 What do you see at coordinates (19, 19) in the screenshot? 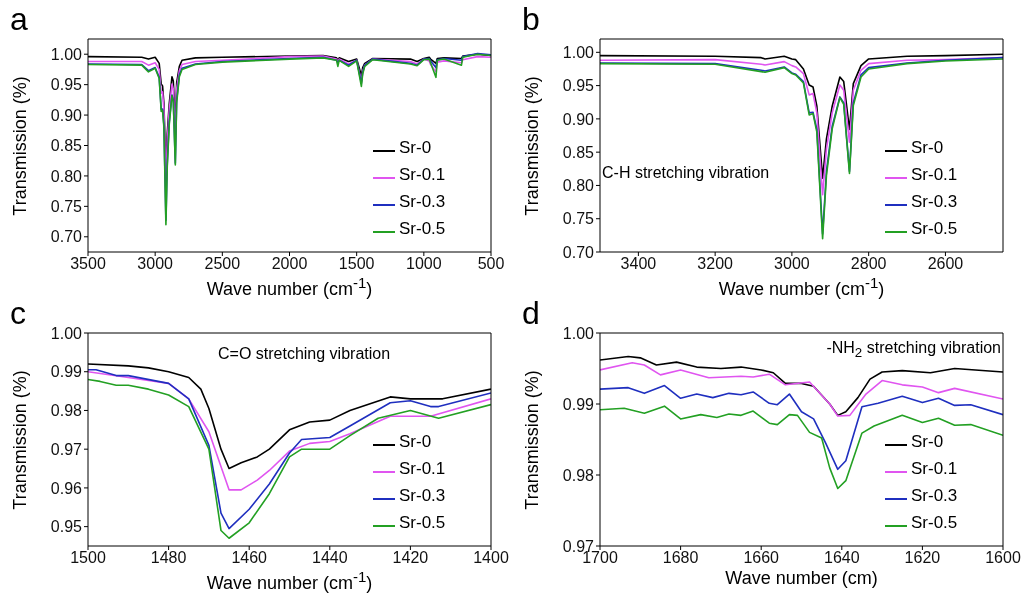
I see `chart-title: a` at bounding box center [19, 19].